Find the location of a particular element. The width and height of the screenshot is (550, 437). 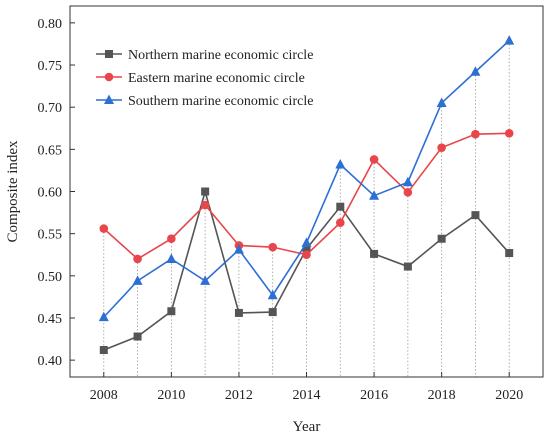

y-tick-label: 0.65 is located at coordinates (50, 150).